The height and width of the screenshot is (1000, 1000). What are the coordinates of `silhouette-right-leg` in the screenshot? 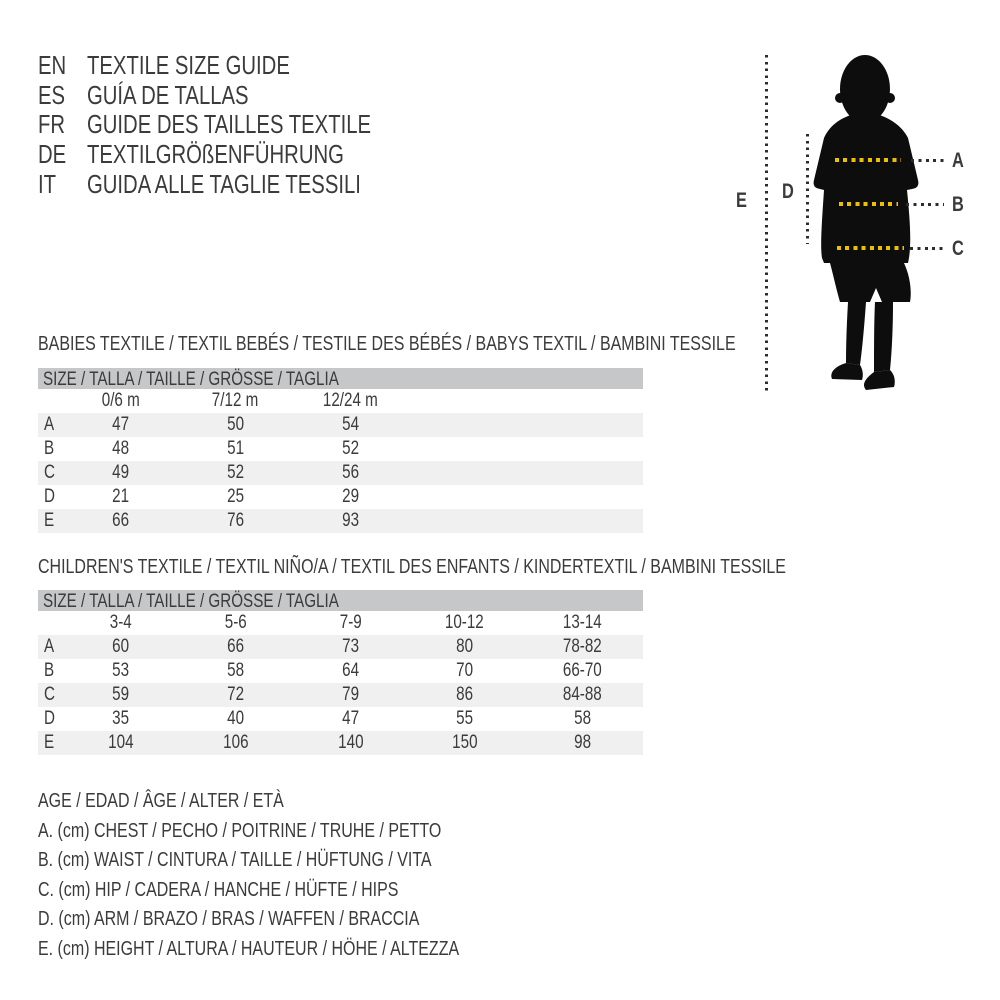 It's located at (883, 337).